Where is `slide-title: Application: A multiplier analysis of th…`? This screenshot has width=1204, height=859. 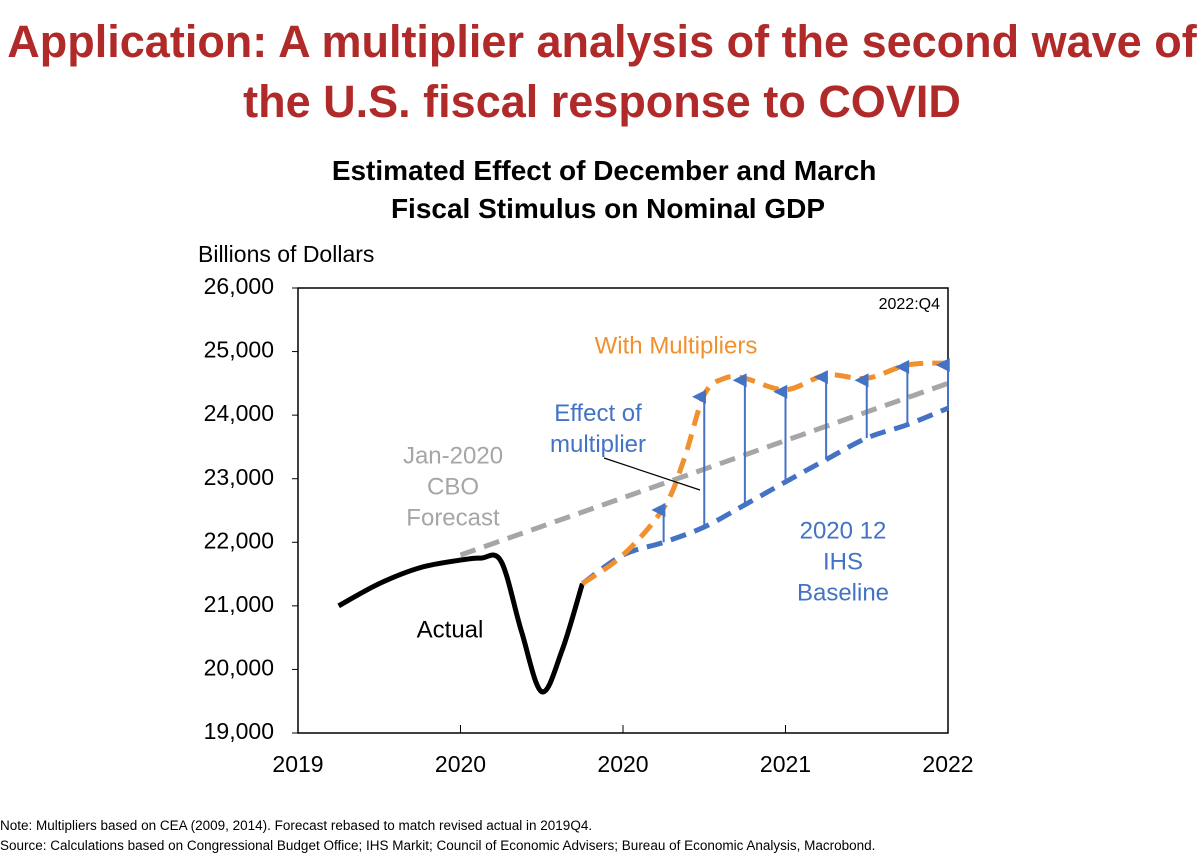
slide-title: Application: A multiplier analysis of th… is located at coordinates (602, 71).